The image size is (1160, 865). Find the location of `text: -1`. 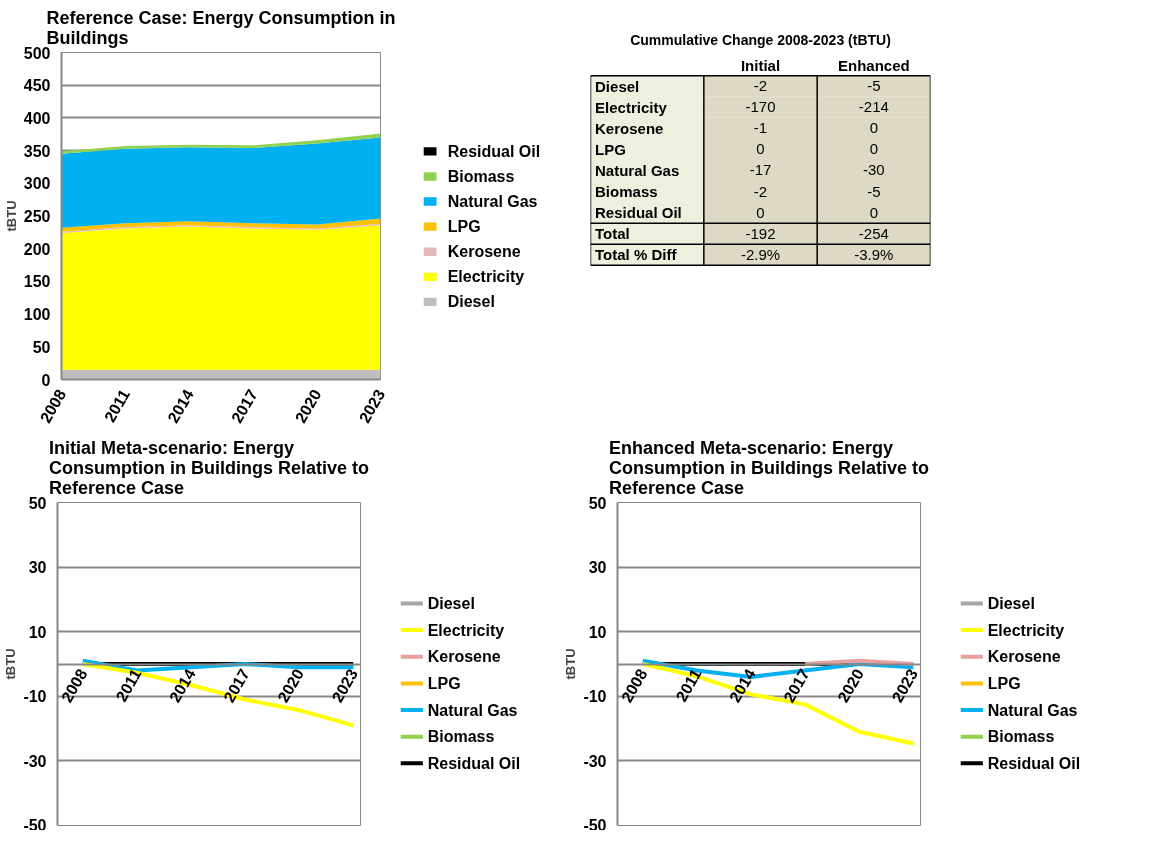

text: -1 is located at coordinates (760, 128).